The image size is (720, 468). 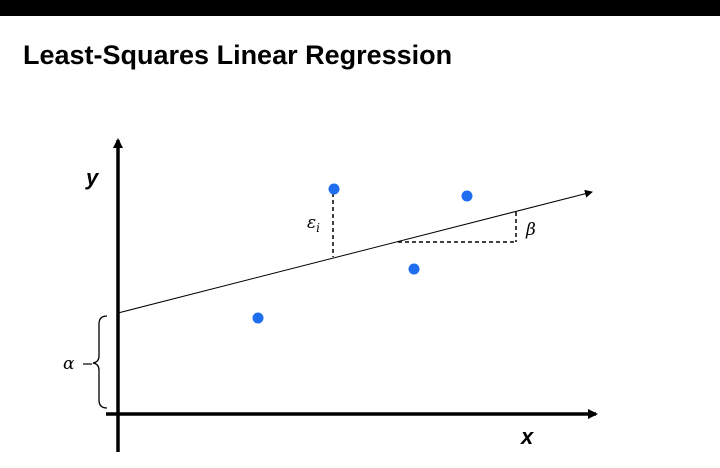 I want to click on intercept-brace, so click(x=100, y=362).